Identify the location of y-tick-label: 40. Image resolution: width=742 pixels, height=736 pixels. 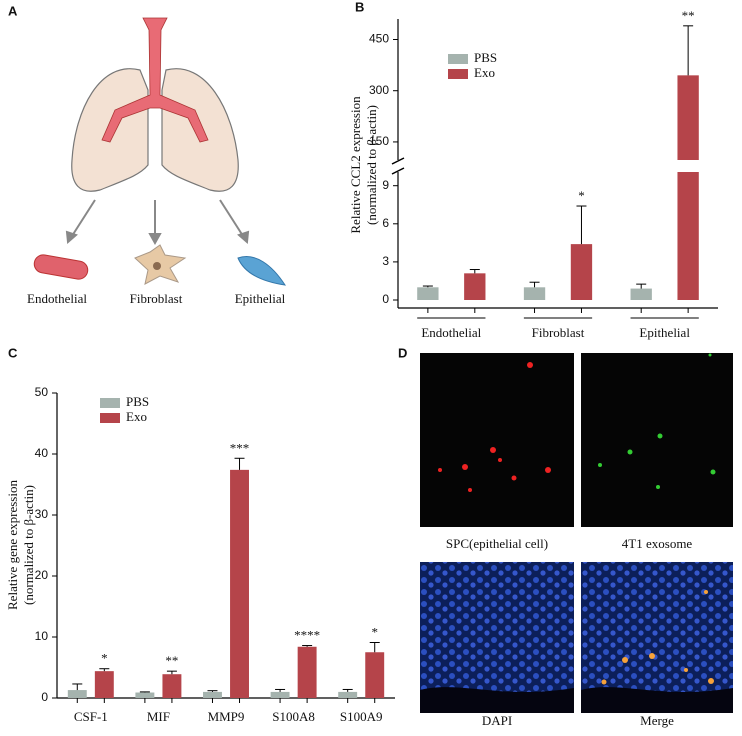
(42, 453).